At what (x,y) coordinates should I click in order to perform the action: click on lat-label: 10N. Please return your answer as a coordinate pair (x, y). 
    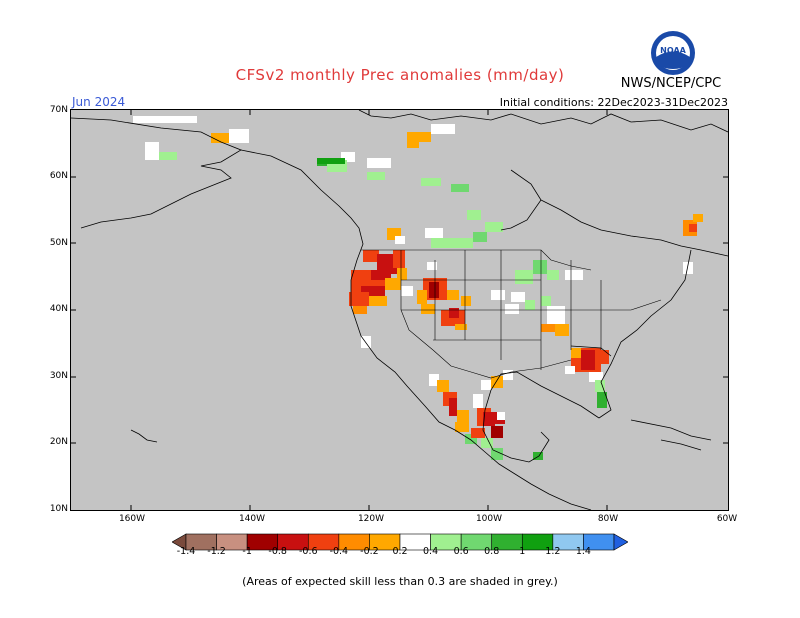
    Looking at the image, I should click on (58, 509).